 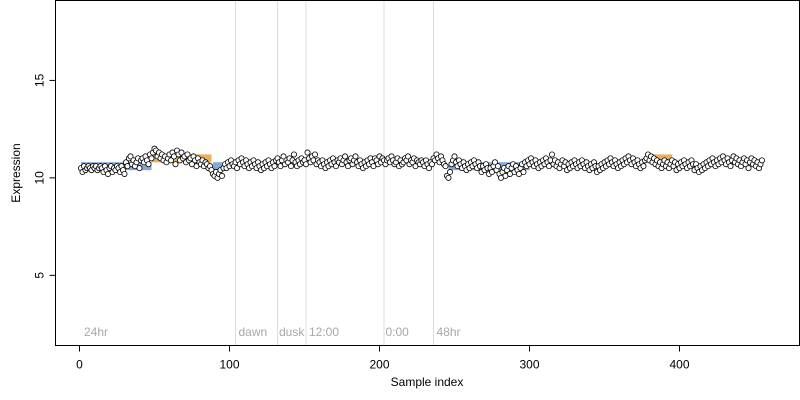 What do you see at coordinates (529, 365) in the screenshot?
I see `x-tick-label: 300` at bounding box center [529, 365].